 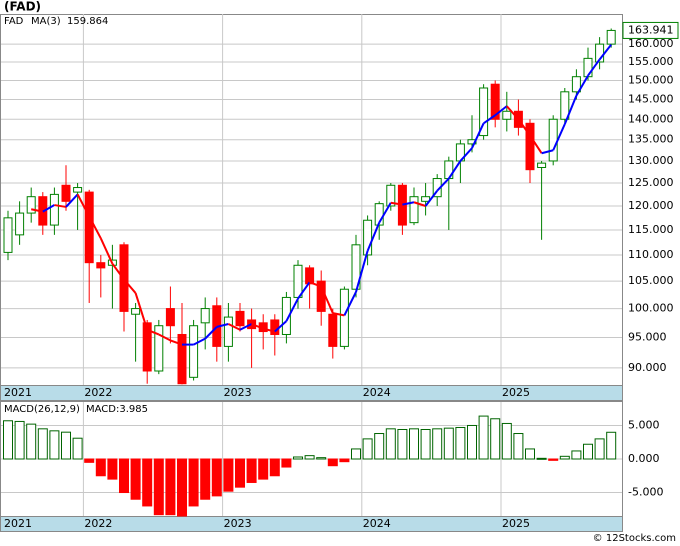 I want to click on x-tick-label: 2023, so click(x=238, y=523).